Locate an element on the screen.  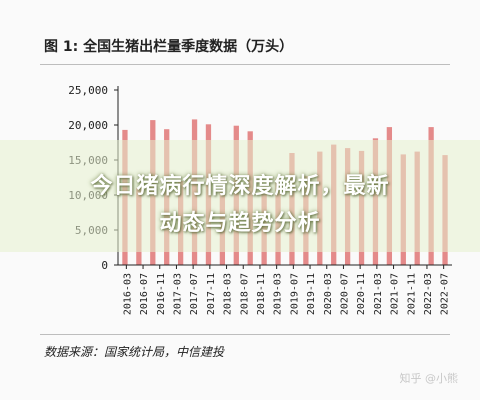
x-tick-label-12: 2020-03 is located at coordinates (328, 294).